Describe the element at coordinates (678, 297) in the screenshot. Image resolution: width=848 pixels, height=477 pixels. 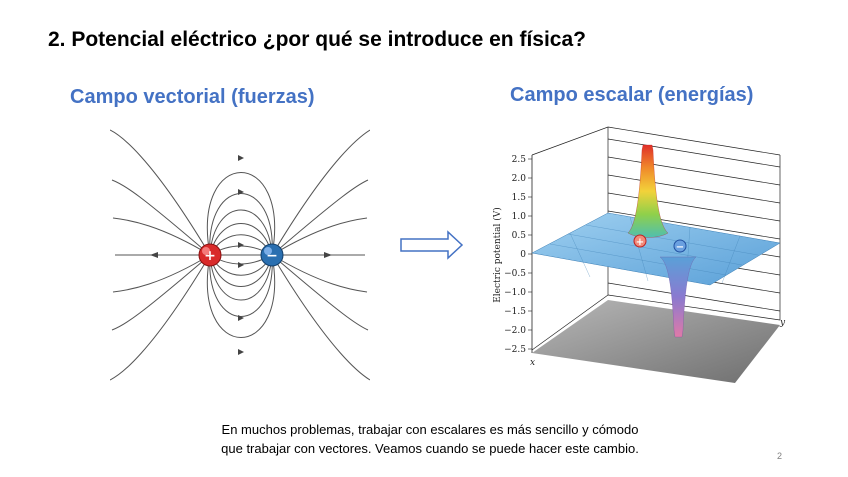
I see `negative-potential-well` at that location.